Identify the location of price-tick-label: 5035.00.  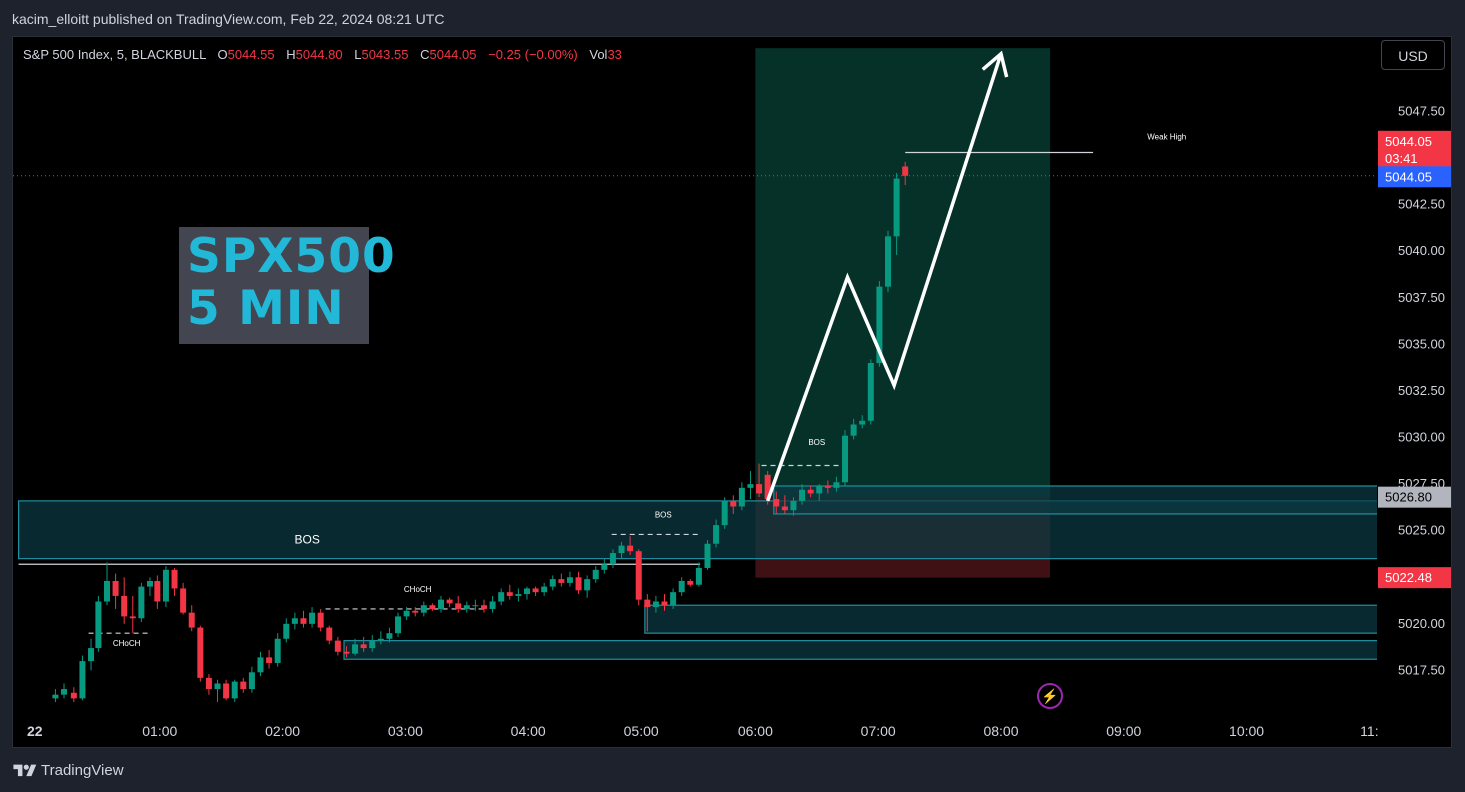
(1421, 343).